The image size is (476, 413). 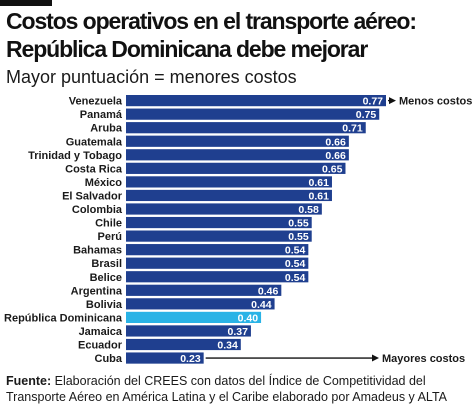 I want to click on title-line-2: República Dominicana debe mejorar, so click(x=187, y=49).